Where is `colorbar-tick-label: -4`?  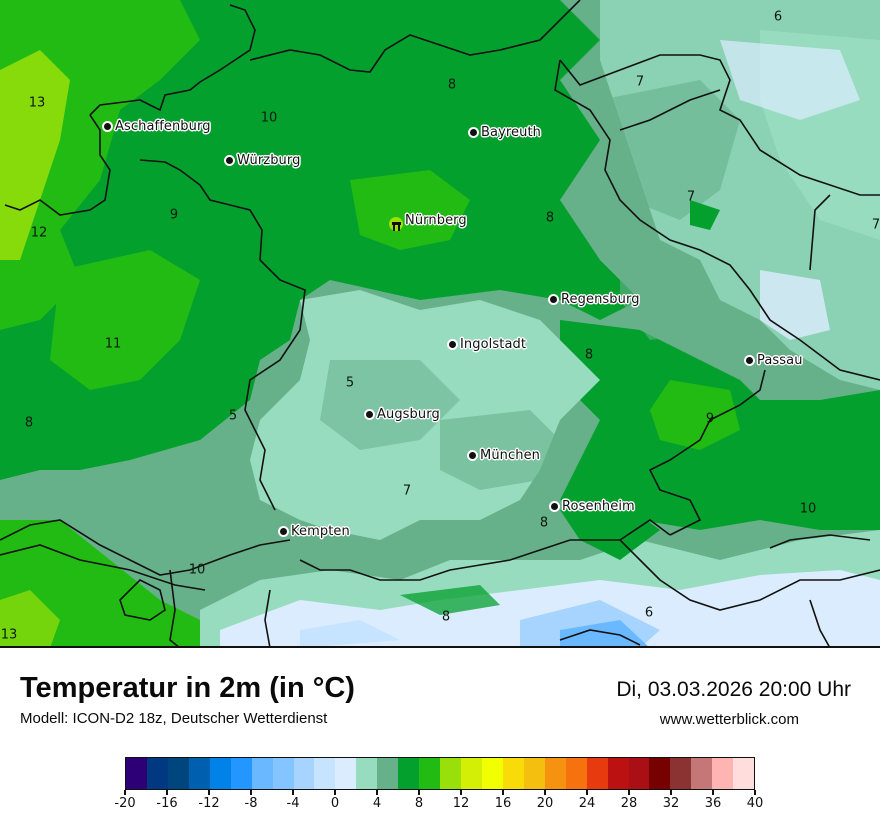 colorbar-tick-label: -4 is located at coordinates (293, 803).